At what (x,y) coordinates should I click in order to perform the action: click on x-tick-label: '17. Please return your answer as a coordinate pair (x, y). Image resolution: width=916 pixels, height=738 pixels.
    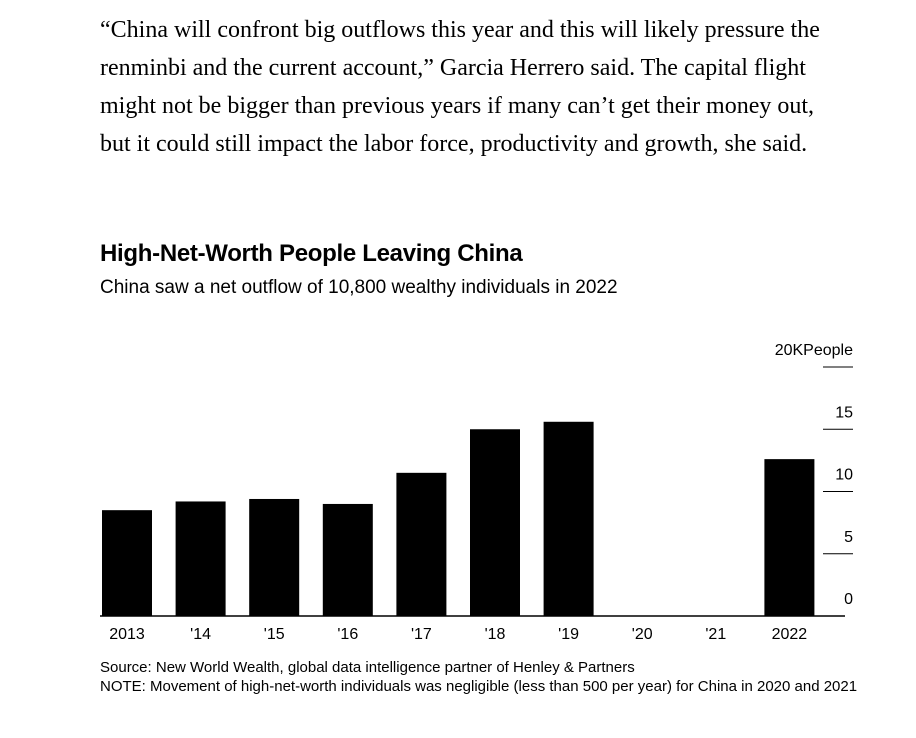
    Looking at the image, I should click on (421, 634).